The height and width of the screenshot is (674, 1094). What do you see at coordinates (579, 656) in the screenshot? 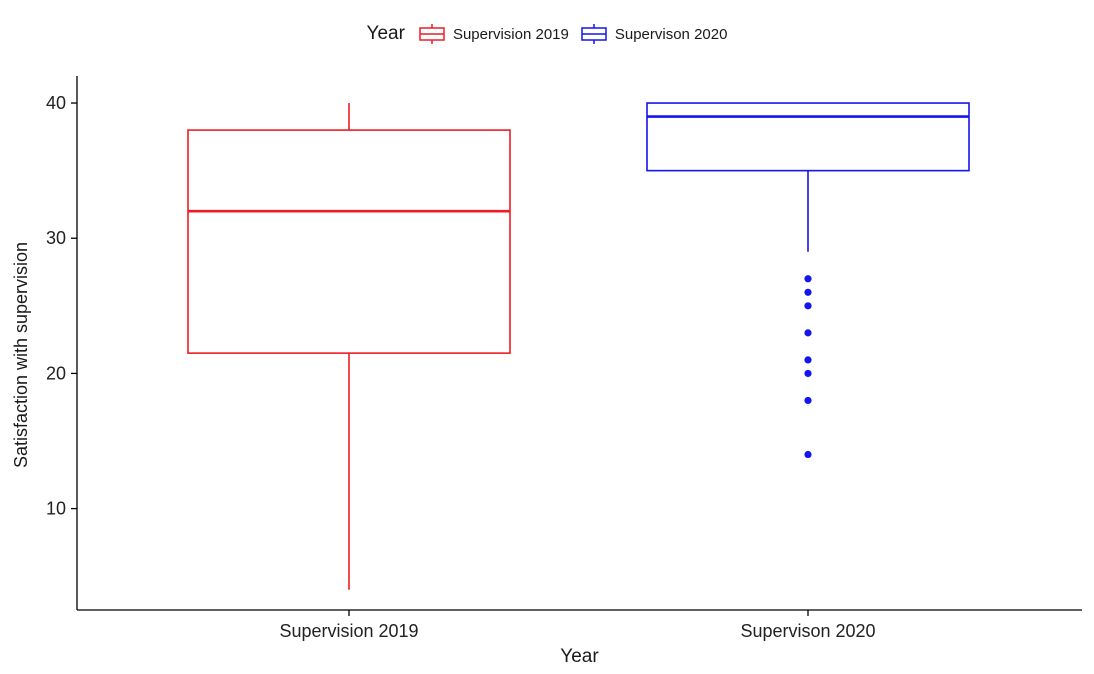
I see `x-axis-title: Year` at bounding box center [579, 656].